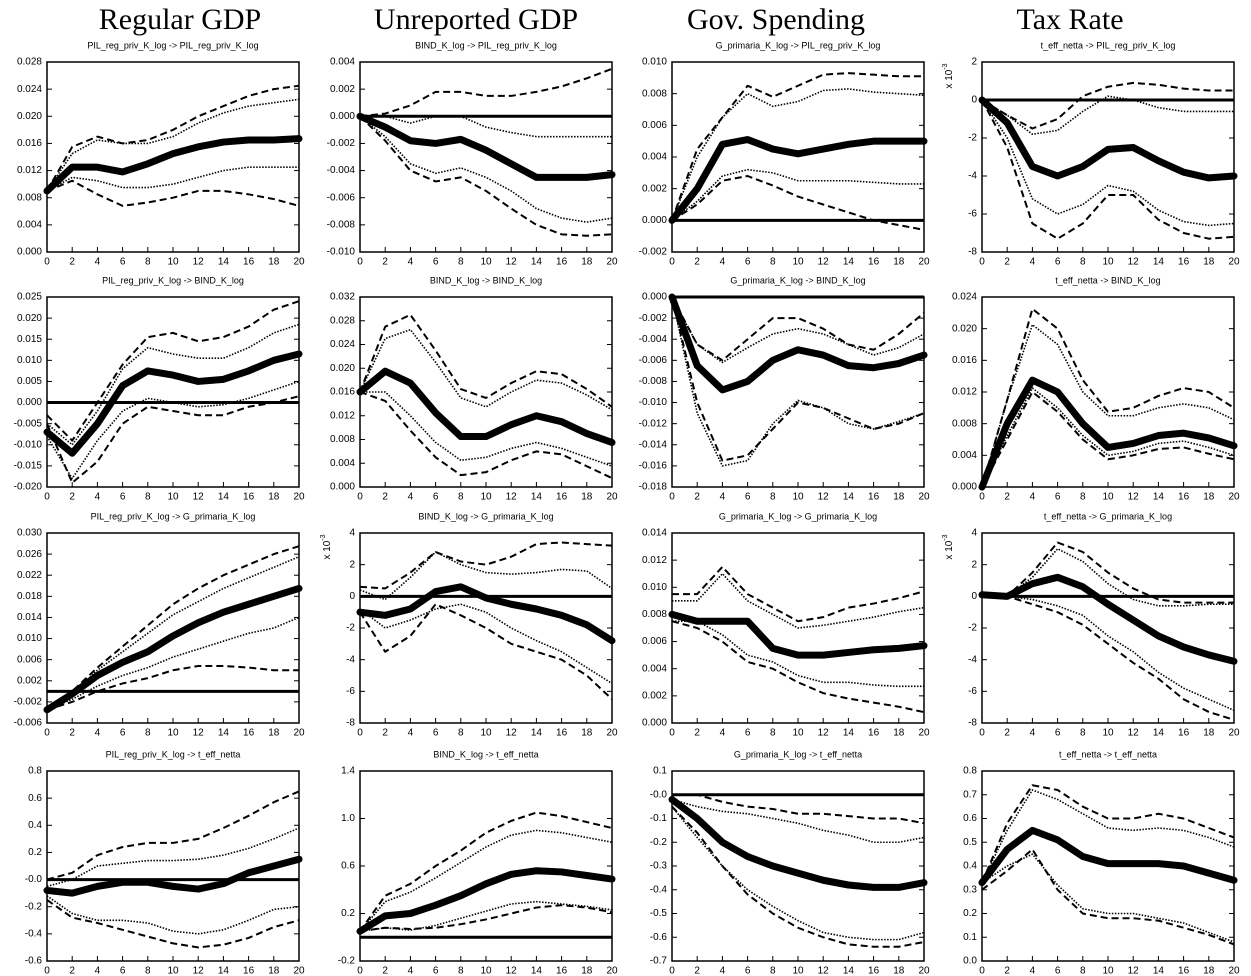  Describe the element at coordinates (28, 423) in the screenshot. I see `y-tick-label: -0.005` at that location.